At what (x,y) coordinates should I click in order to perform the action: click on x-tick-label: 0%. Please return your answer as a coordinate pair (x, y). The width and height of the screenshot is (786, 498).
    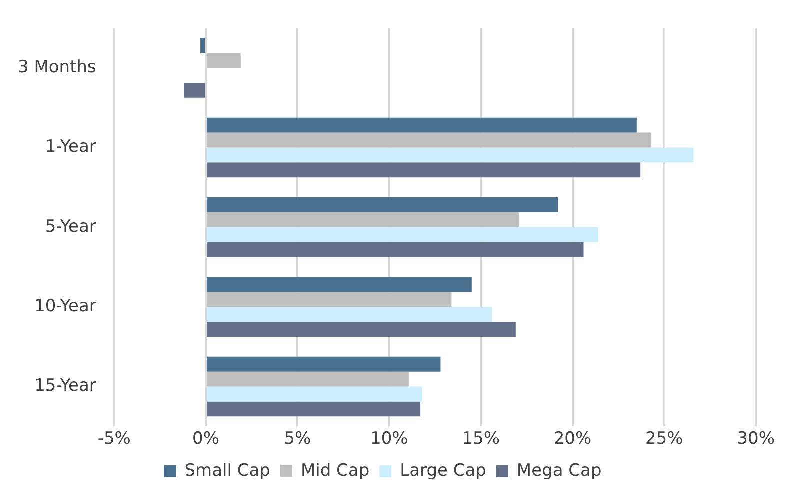
    Looking at the image, I should click on (206, 439).